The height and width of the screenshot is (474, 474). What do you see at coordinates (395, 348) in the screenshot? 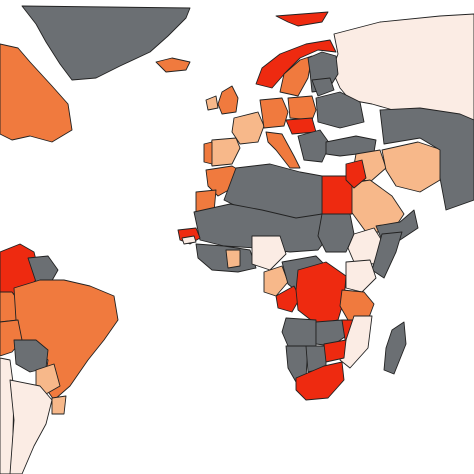
I see `country-madagascar` at bounding box center [395, 348].